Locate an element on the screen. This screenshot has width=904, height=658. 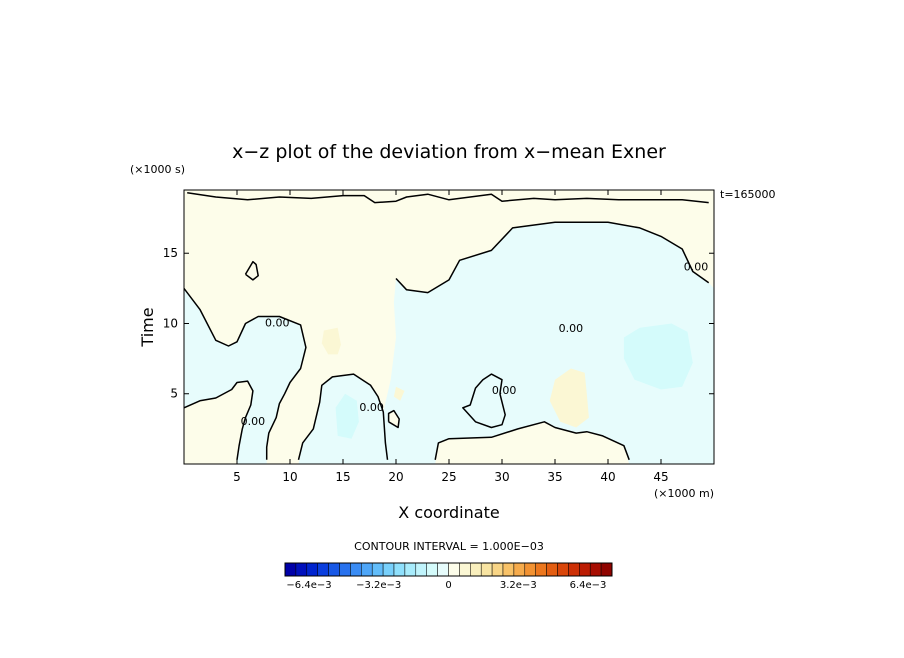
y-axis: 5 10 15 is located at coordinates (438, 323).